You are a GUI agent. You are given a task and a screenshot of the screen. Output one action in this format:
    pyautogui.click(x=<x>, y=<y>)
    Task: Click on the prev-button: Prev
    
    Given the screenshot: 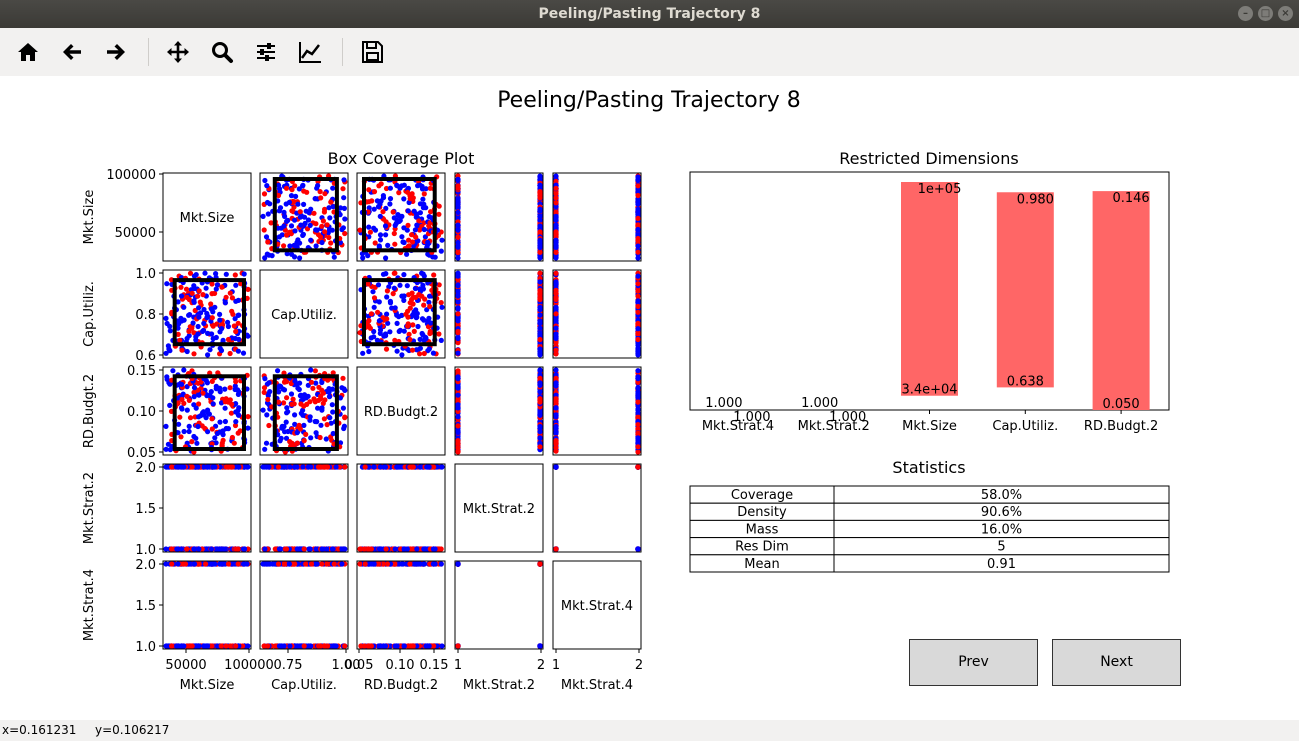 What is the action you would take?
    pyautogui.click(x=973, y=662)
    